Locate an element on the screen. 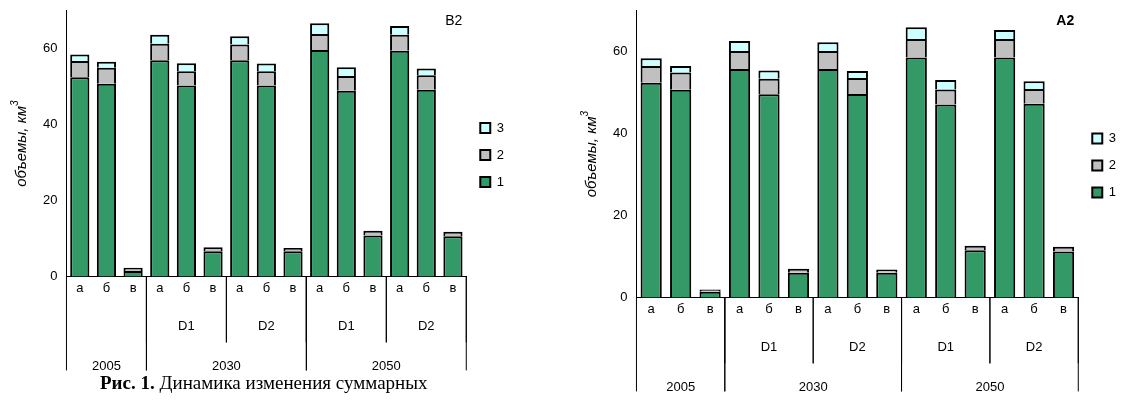  chart-title: B2 is located at coordinates (454, 19).